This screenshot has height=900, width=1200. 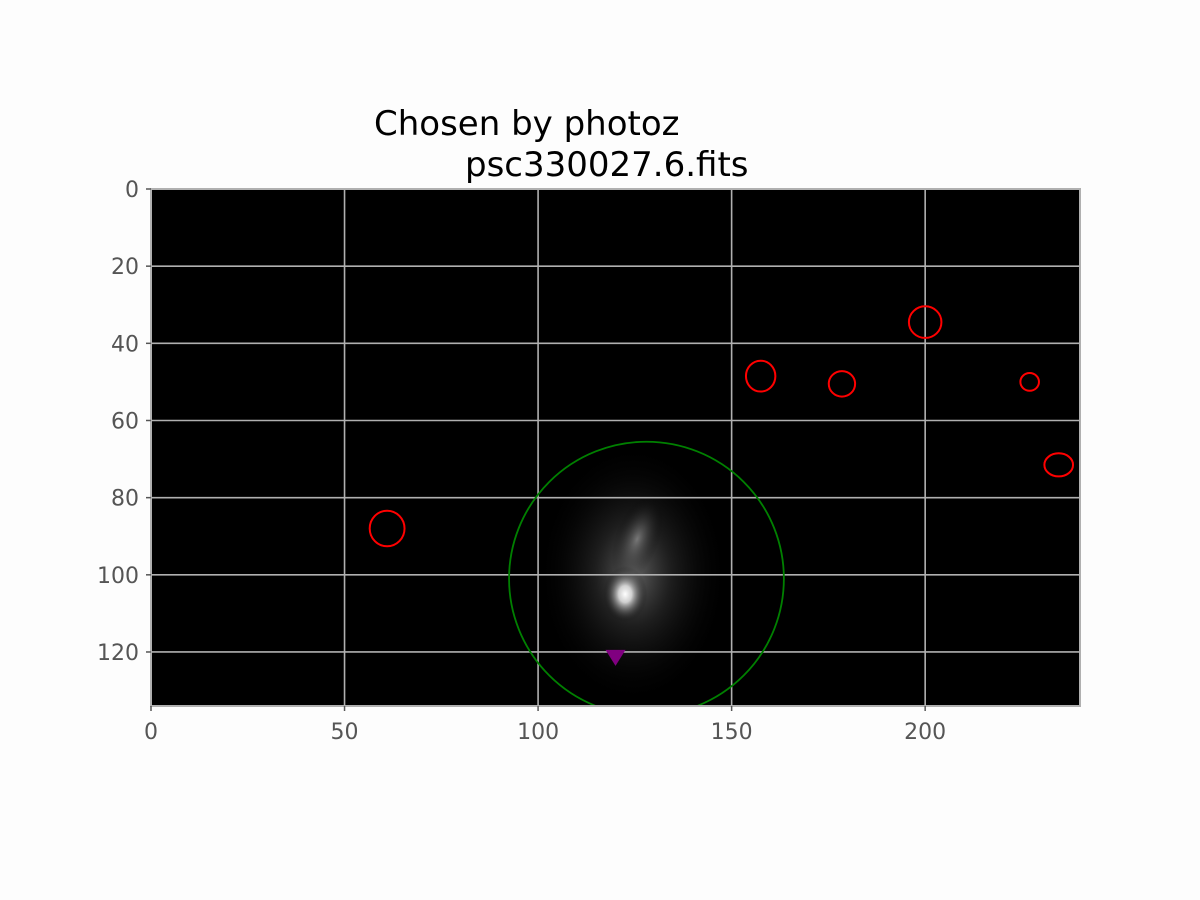 I want to click on x-tick-label: 150, so click(x=732, y=732).